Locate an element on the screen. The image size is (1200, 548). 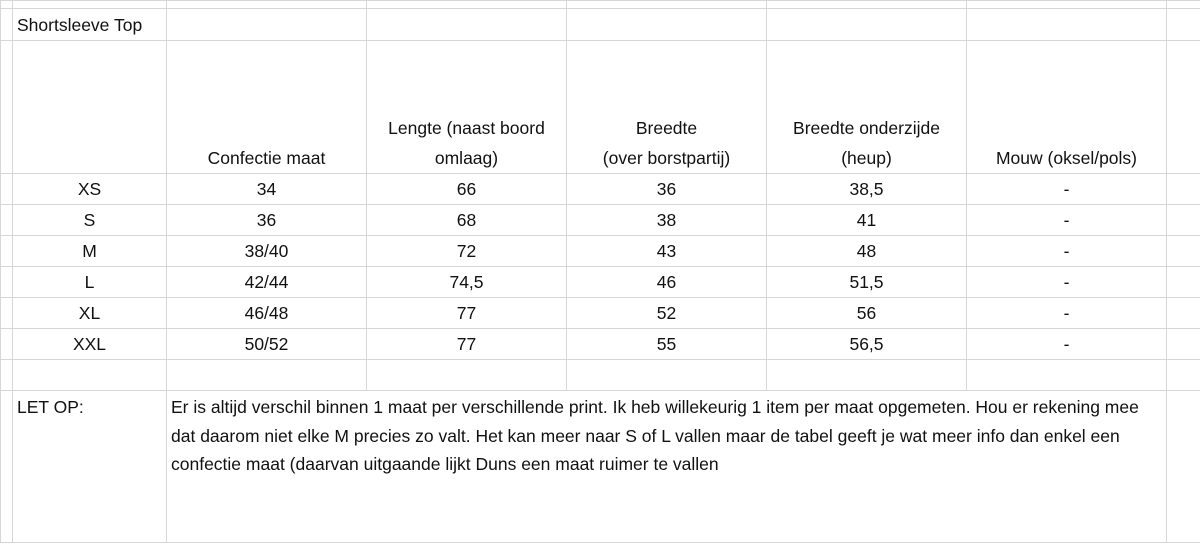
column-header-line: Breedte is located at coordinates (666, 128).